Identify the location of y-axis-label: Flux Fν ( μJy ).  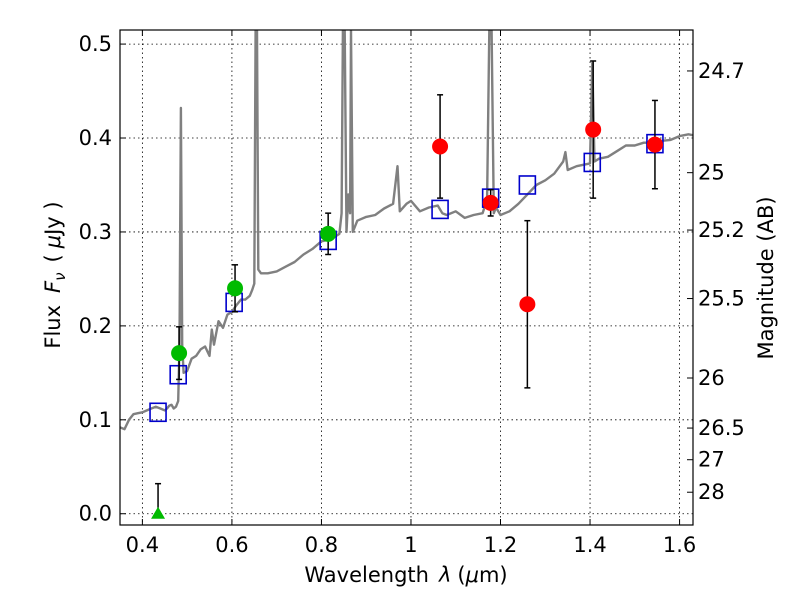
(55, 274).